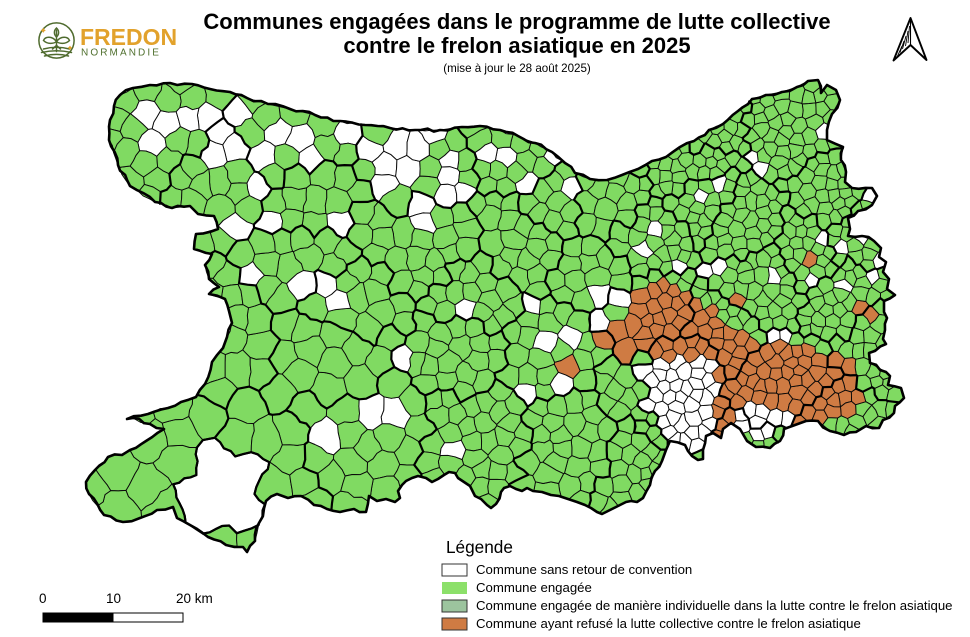 This screenshot has width=970, height=637. What do you see at coordinates (534, 587) in the screenshot?
I see `svg-text: Commune engagée` at bounding box center [534, 587].